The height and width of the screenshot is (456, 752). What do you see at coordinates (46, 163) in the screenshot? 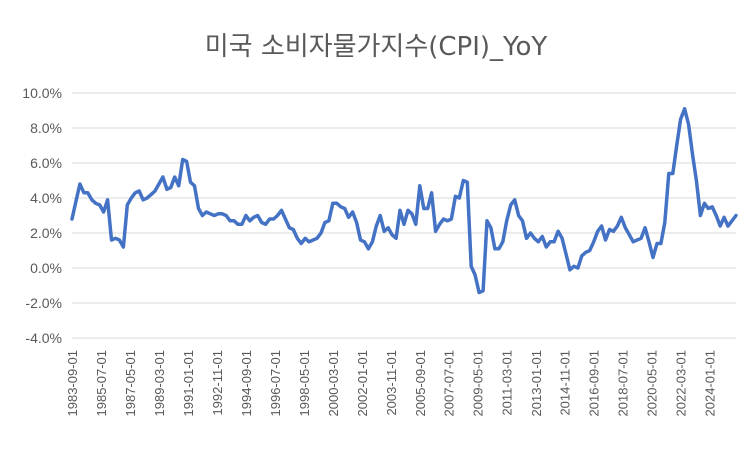
I see `y-tick-label: 6.0%` at bounding box center [46, 163].